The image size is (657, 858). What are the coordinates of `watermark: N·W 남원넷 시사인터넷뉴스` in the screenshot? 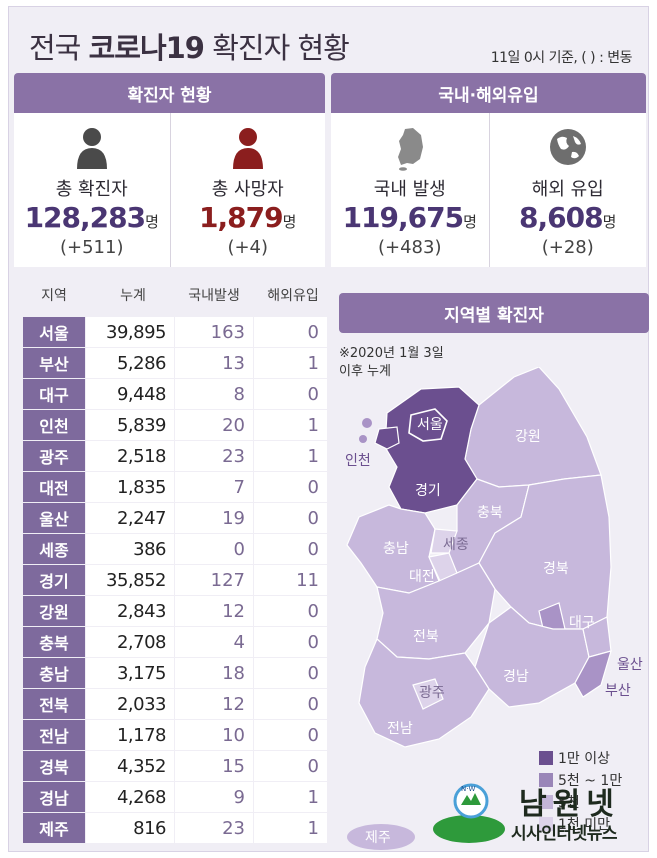 It's located at (542, 814).